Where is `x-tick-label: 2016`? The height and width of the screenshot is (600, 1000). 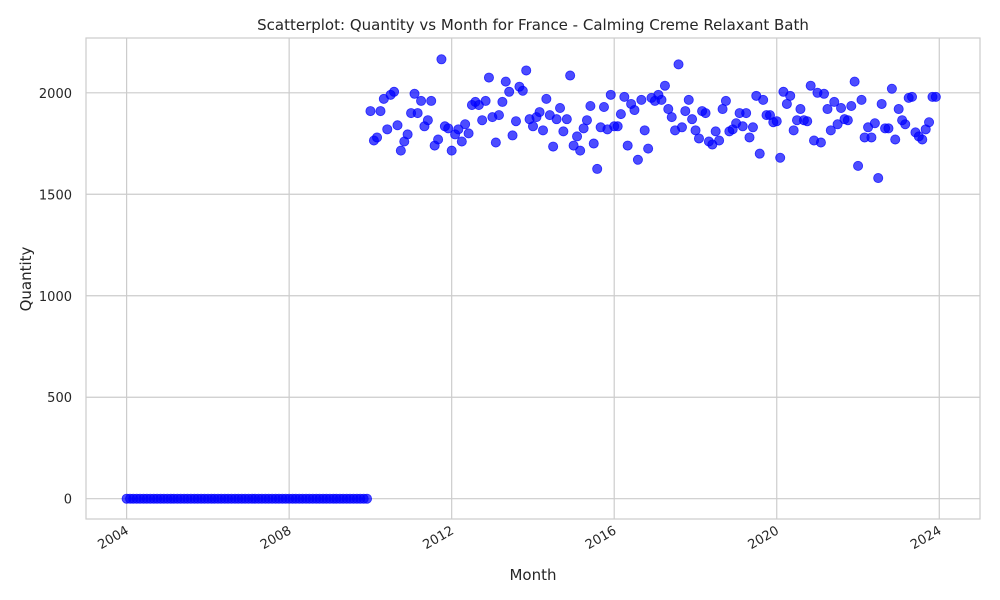
x-tick-label: 2016 is located at coordinates (601, 538).